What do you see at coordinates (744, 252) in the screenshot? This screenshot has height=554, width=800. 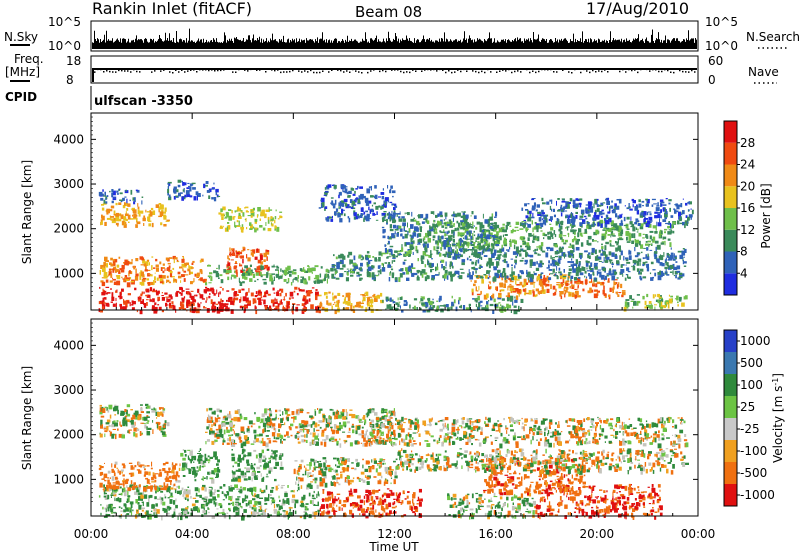 I see `colorbar-tick-label: 8` at bounding box center [744, 252].